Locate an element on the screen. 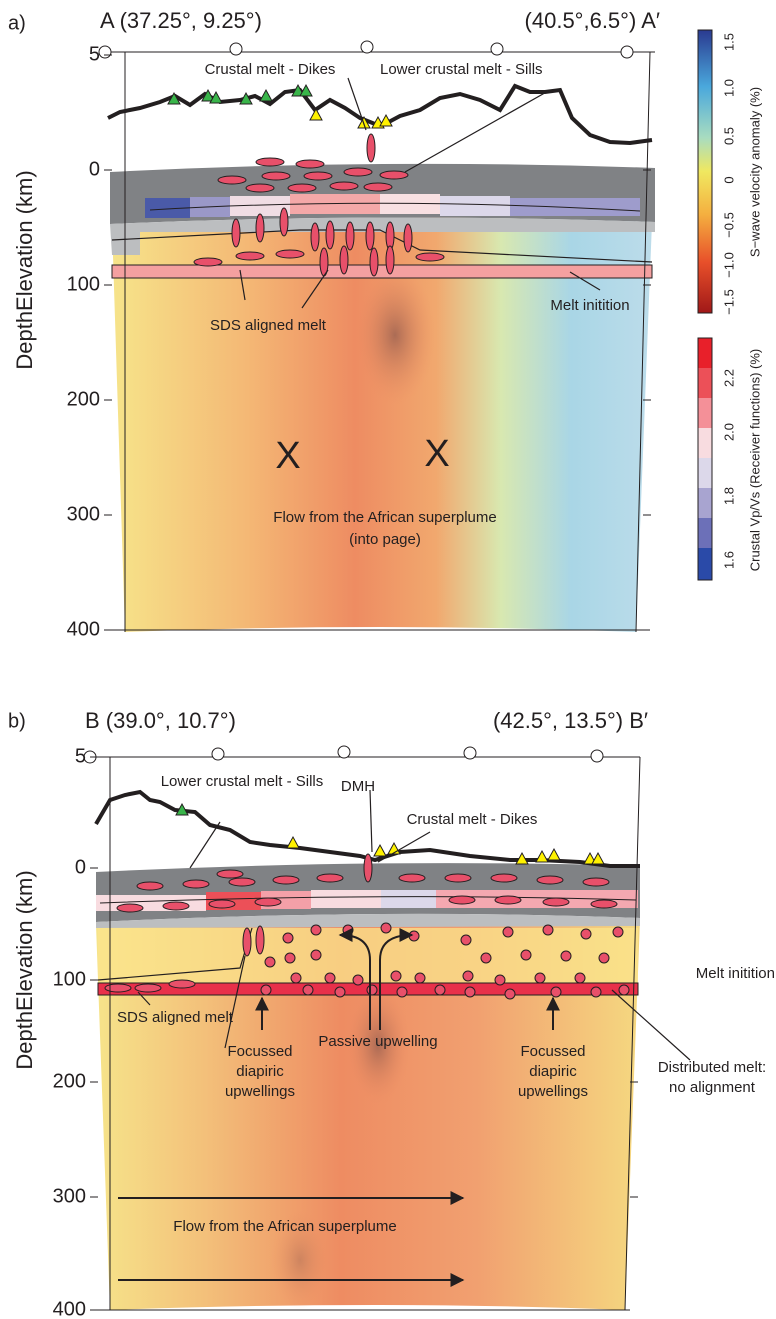  cb-tick: 0 is located at coordinates (728, 179).